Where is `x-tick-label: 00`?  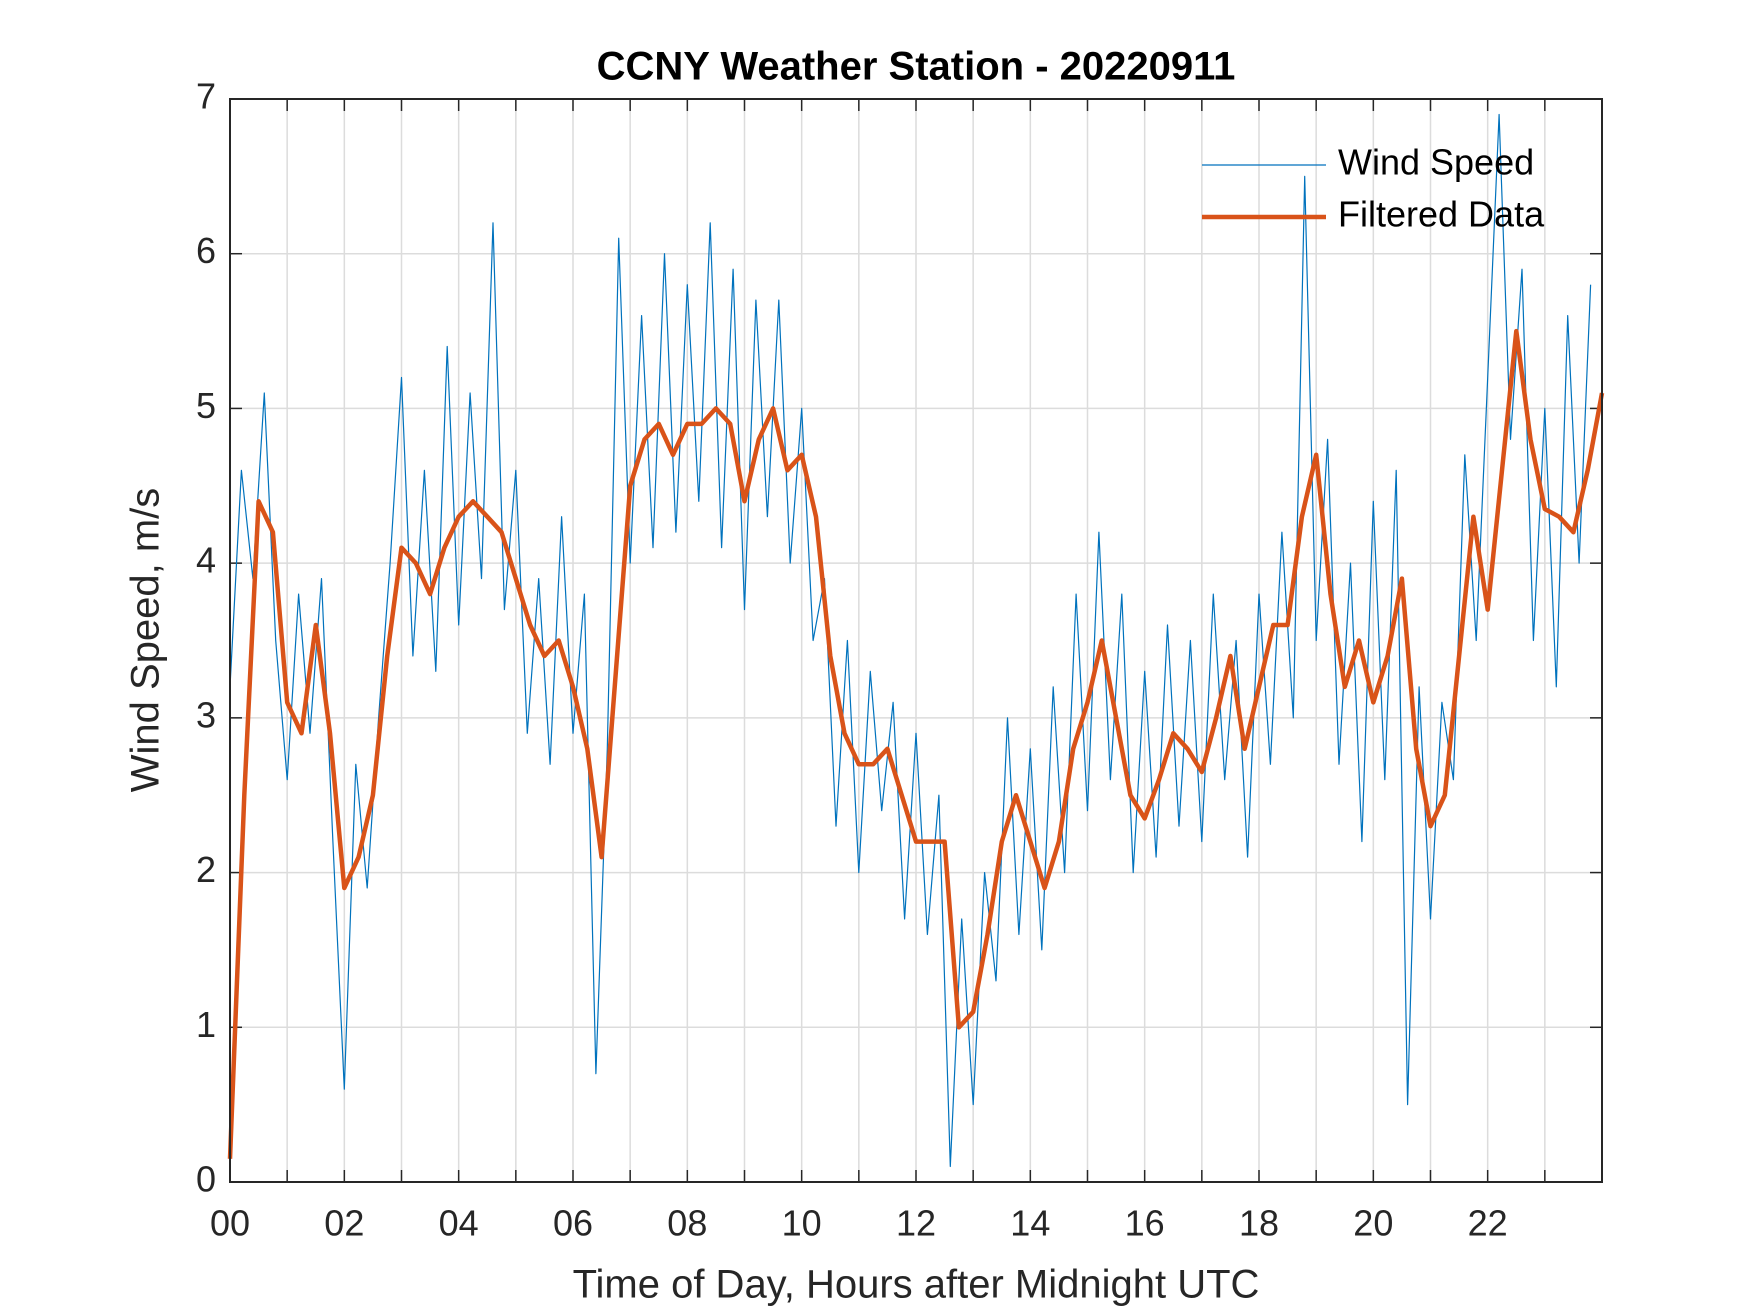 x-tick-label: 00 is located at coordinates (230, 1223).